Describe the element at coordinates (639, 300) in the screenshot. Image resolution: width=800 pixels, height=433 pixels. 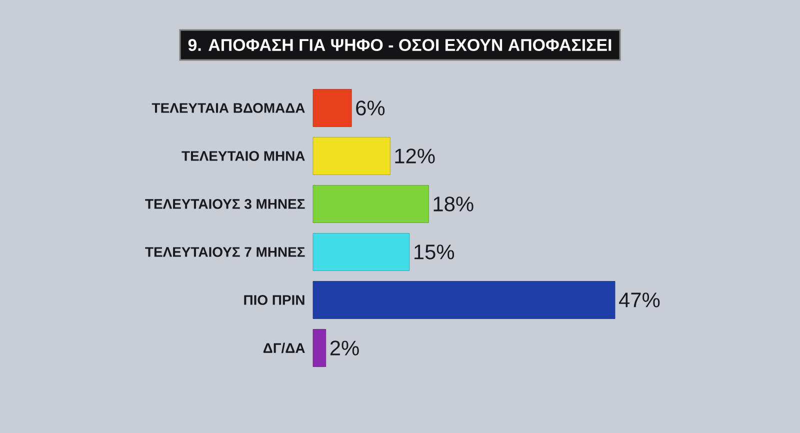
I see `data-label: 47%` at that location.